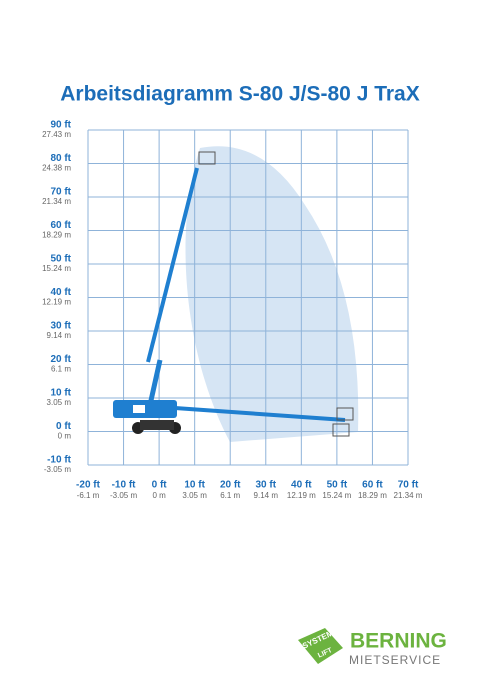 The image size is (480, 684). Describe the element at coordinates (408, 485) in the screenshot. I see `x-tick-label: 70 ft` at that location.